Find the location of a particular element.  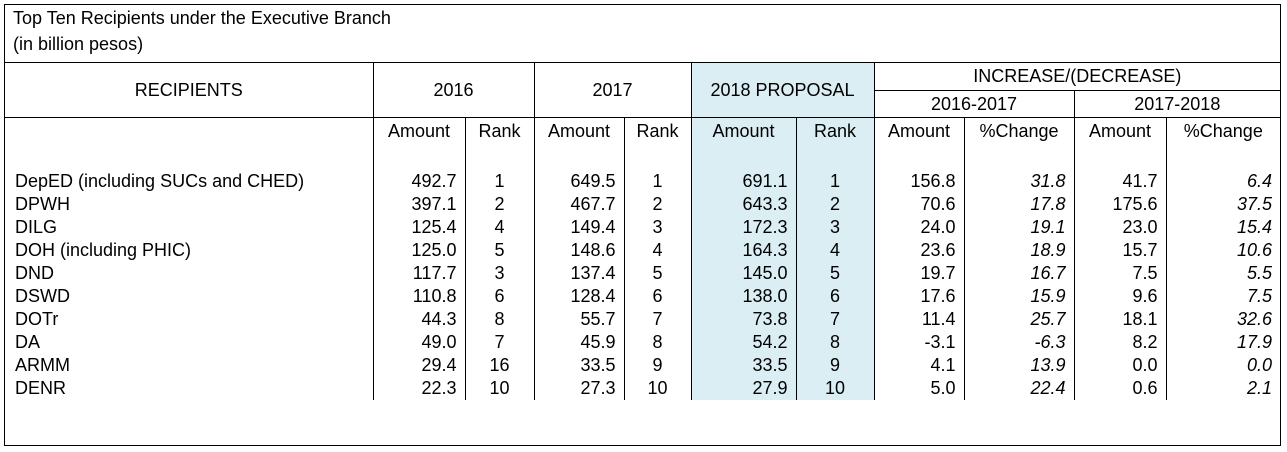

amount-2018: 27.9 is located at coordinates (743, 388).